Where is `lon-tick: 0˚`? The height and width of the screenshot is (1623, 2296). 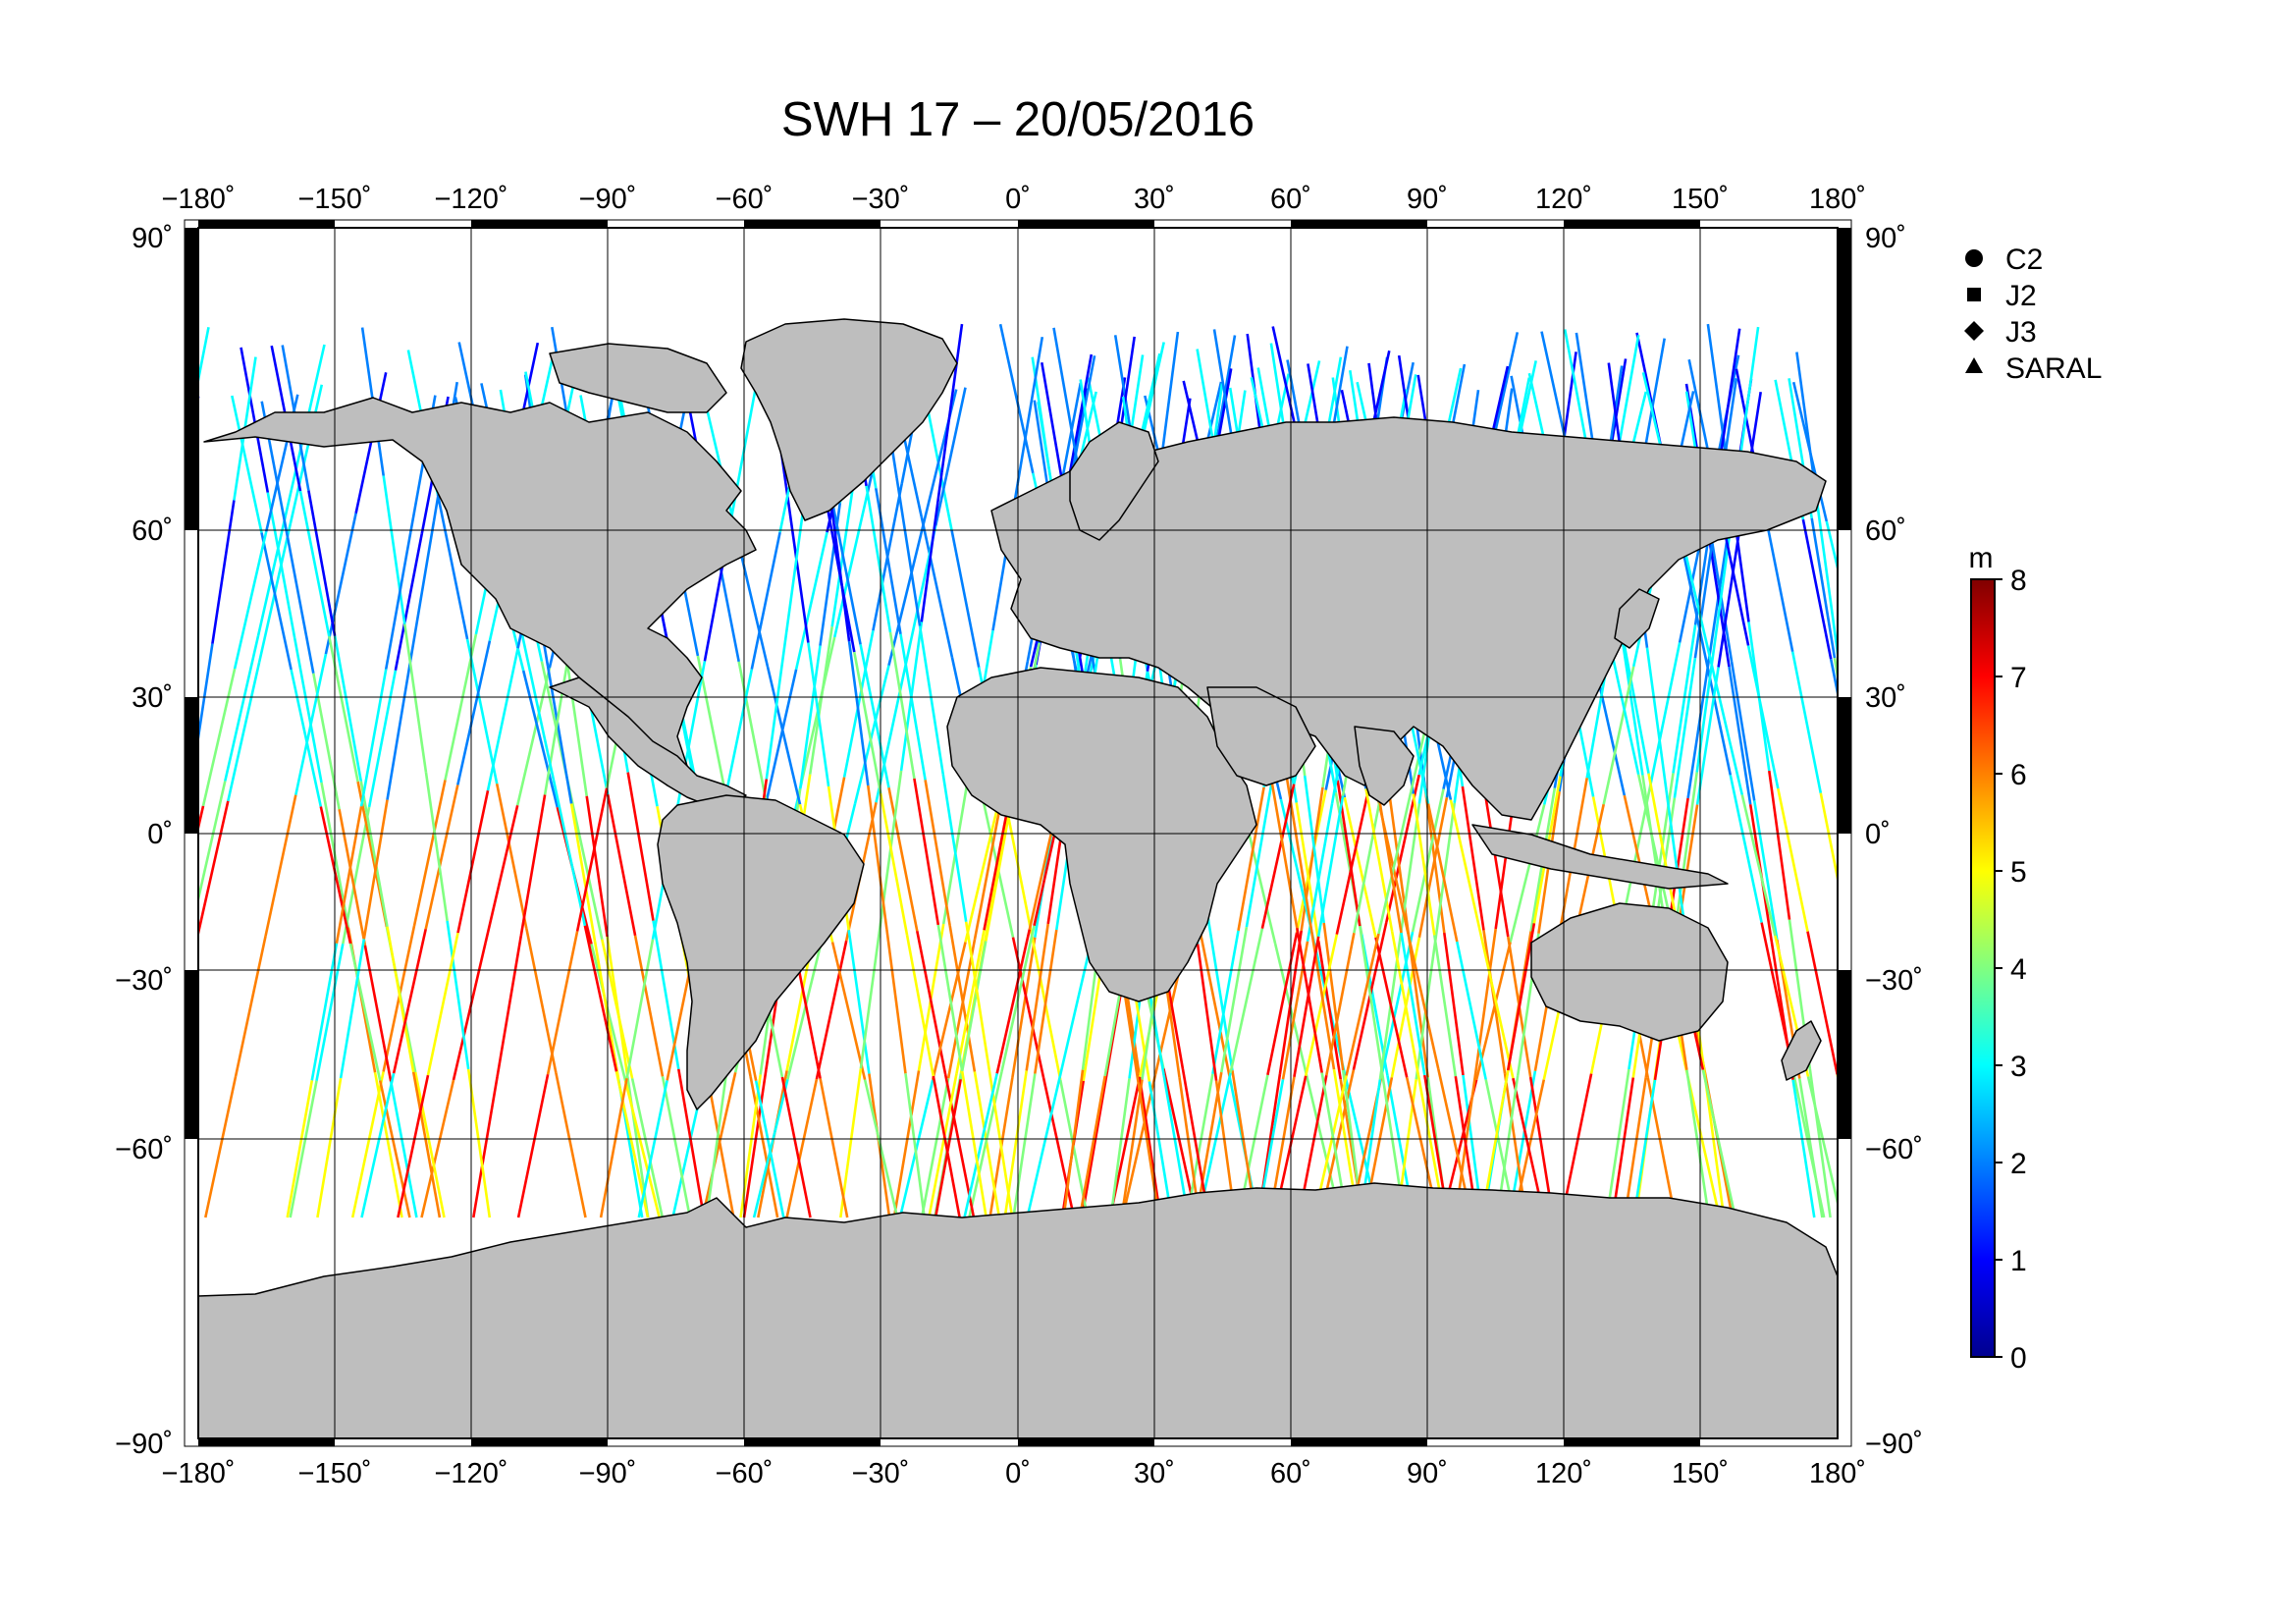 lon-tick: 0˚ is located at coordinates (1018, 1473).